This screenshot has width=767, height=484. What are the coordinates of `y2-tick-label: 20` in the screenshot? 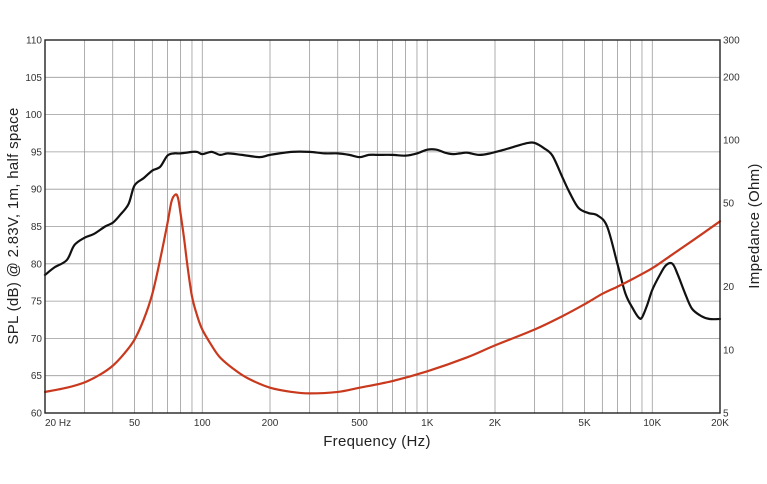 It's located at (729, 287).